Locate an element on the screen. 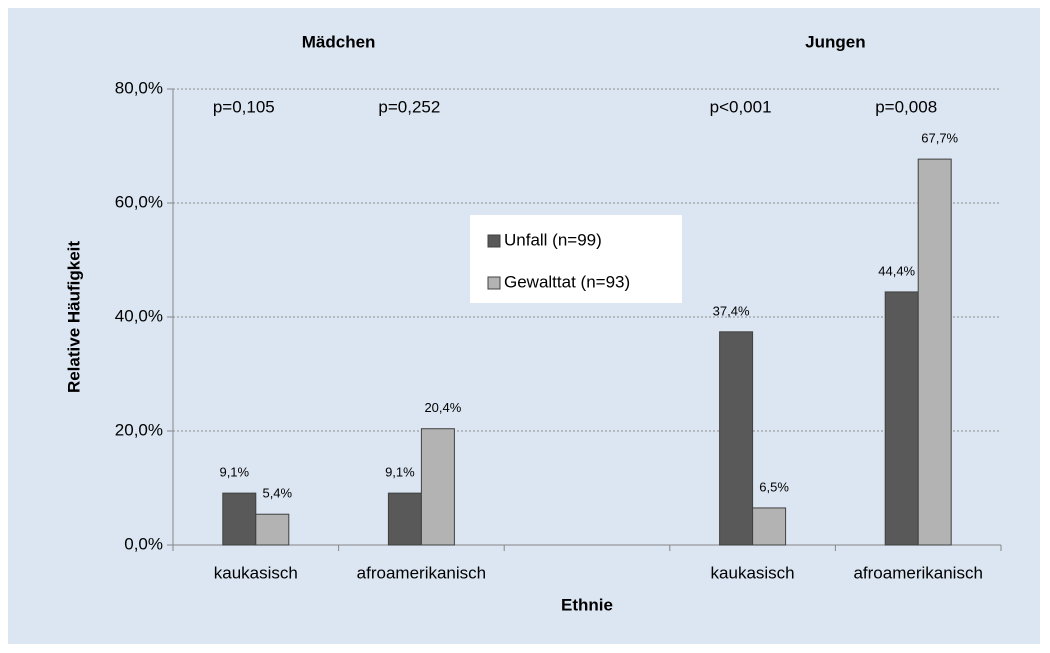  y-axis-label: Relative Häufigkeit is located at coordinates (73, 317).